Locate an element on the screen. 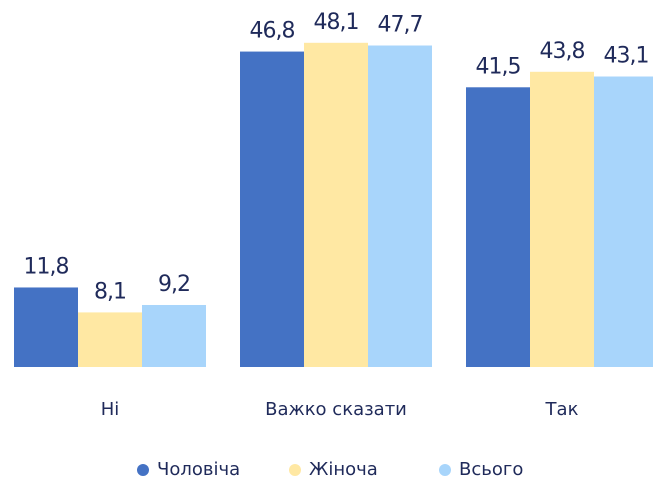 The height and width of the screenshot is (479, 653). data-label: 11,8 is located at coordinates (46, 266).